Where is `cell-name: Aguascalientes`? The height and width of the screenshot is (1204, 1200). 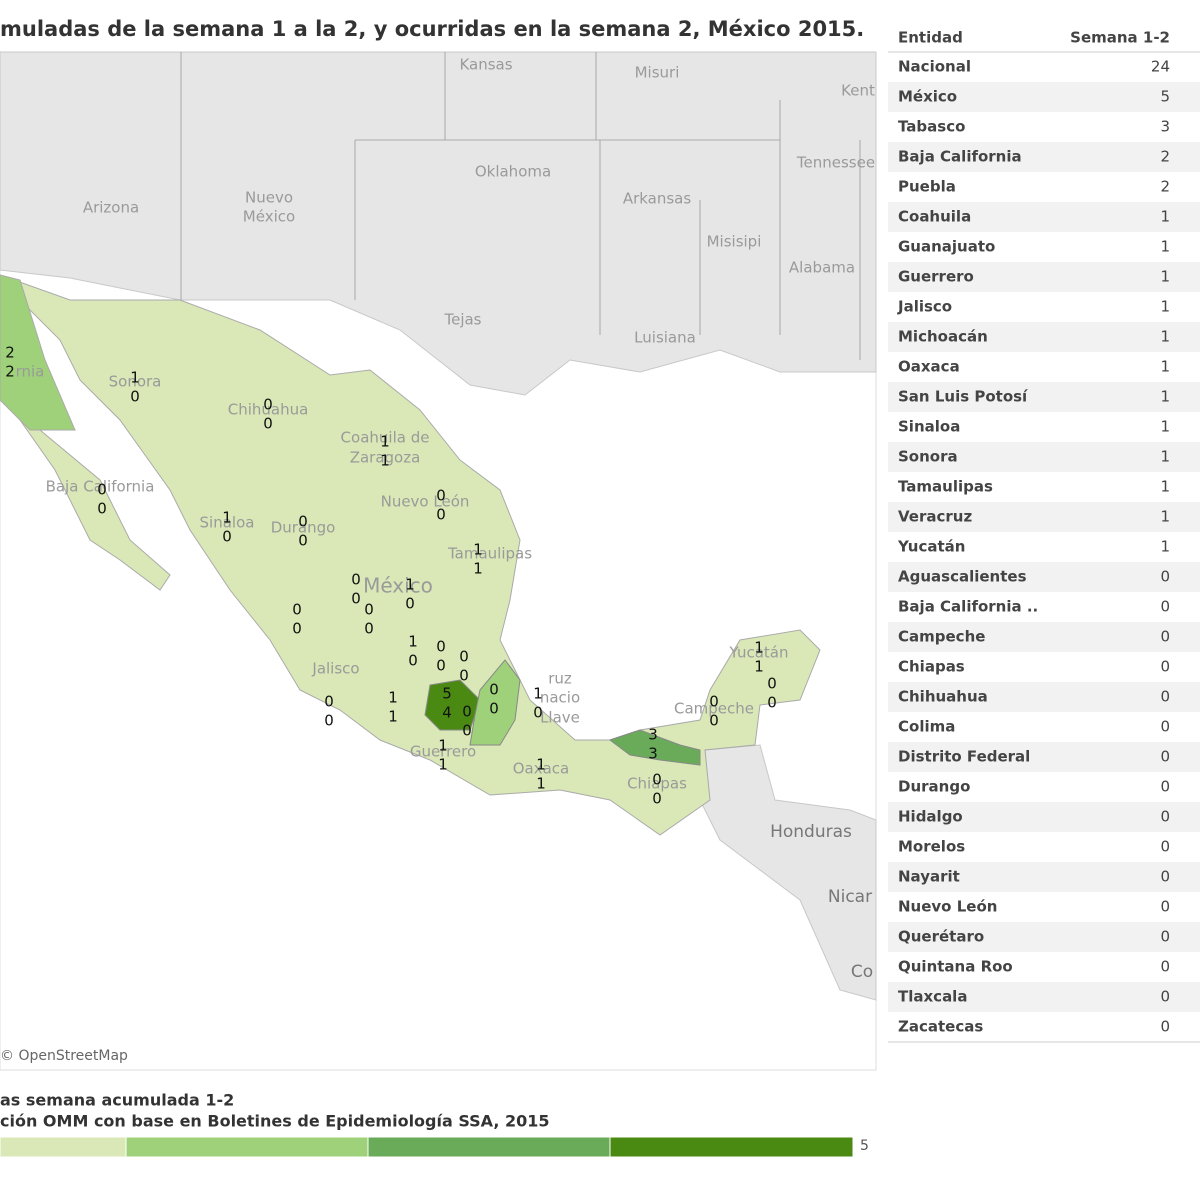
cell-name: Aguascalientes is located at coordinates (962, 577).